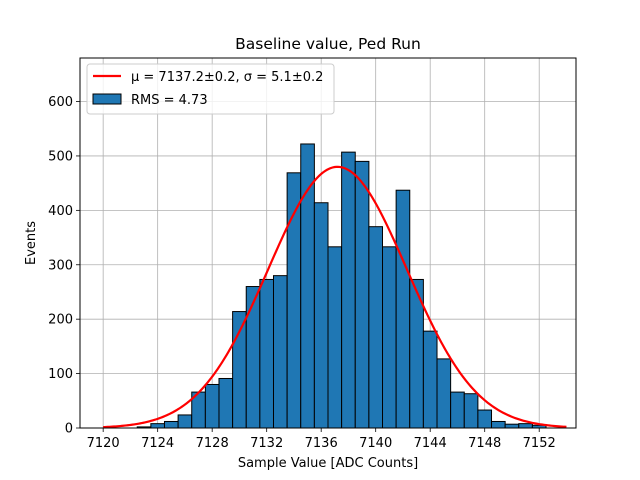  I want to click on y-tick-label: 300, so click(60, 265).